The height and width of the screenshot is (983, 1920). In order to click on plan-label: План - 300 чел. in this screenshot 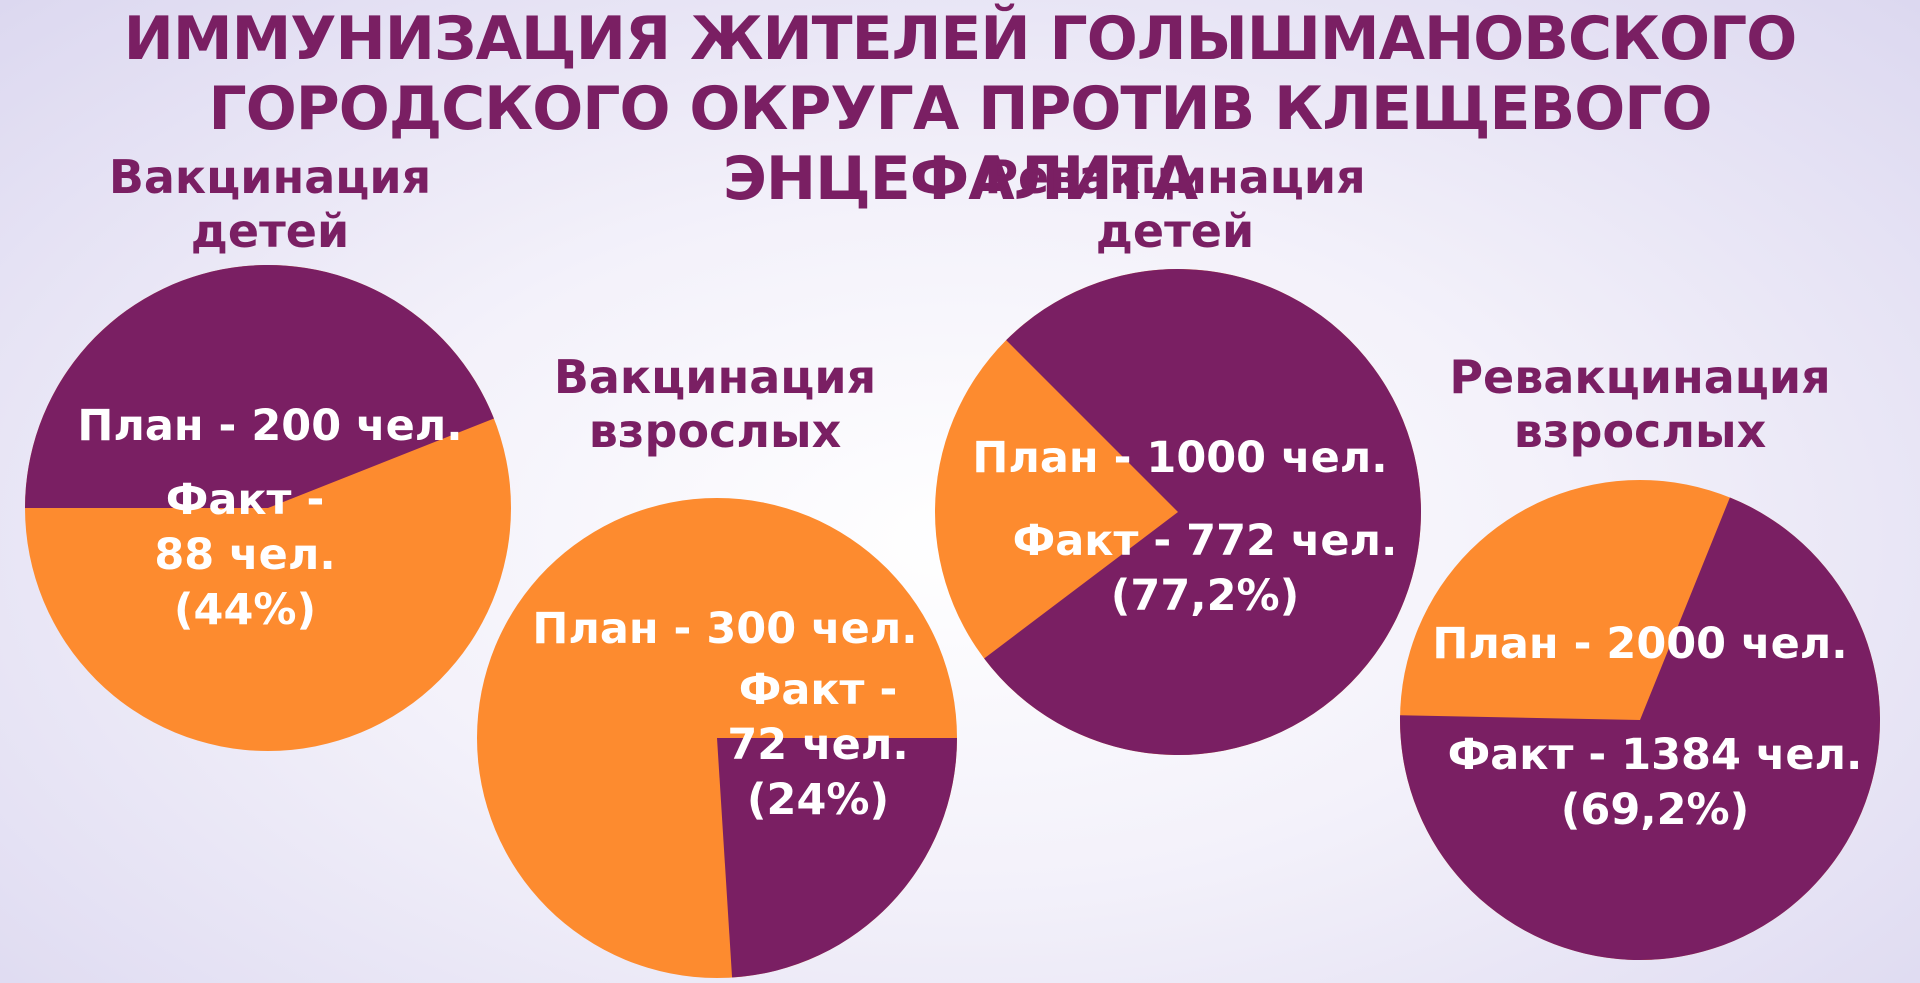, I will do `click(724, 629)`.